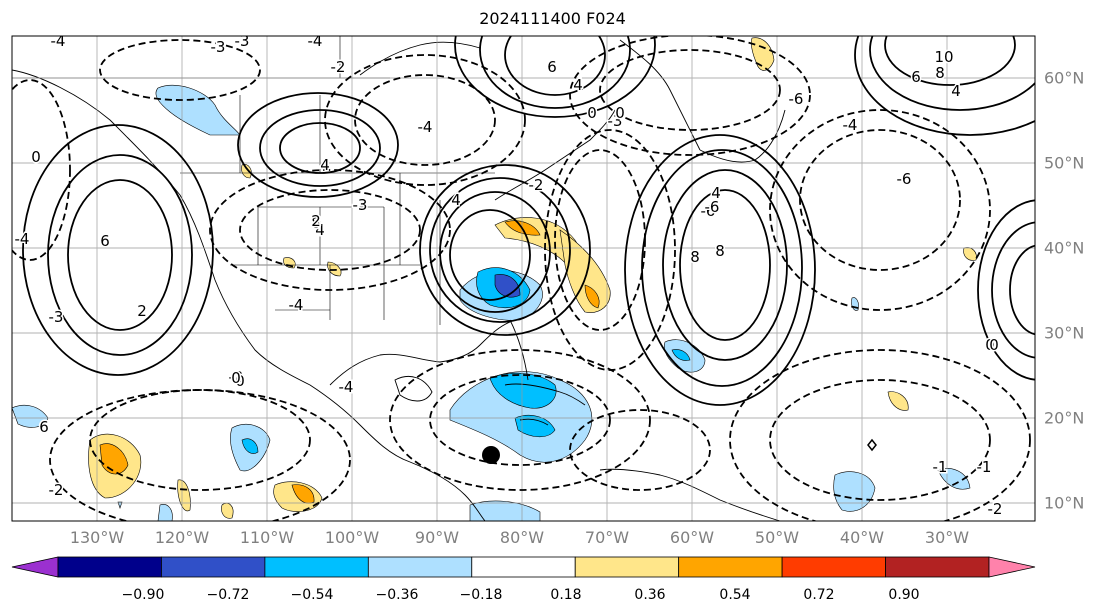 The height and width of the screenshot is (615, 1105). Describe the element at coordinates (862, 537) in the screenshot. I see `lon-label-40W: 40°W` at that location.